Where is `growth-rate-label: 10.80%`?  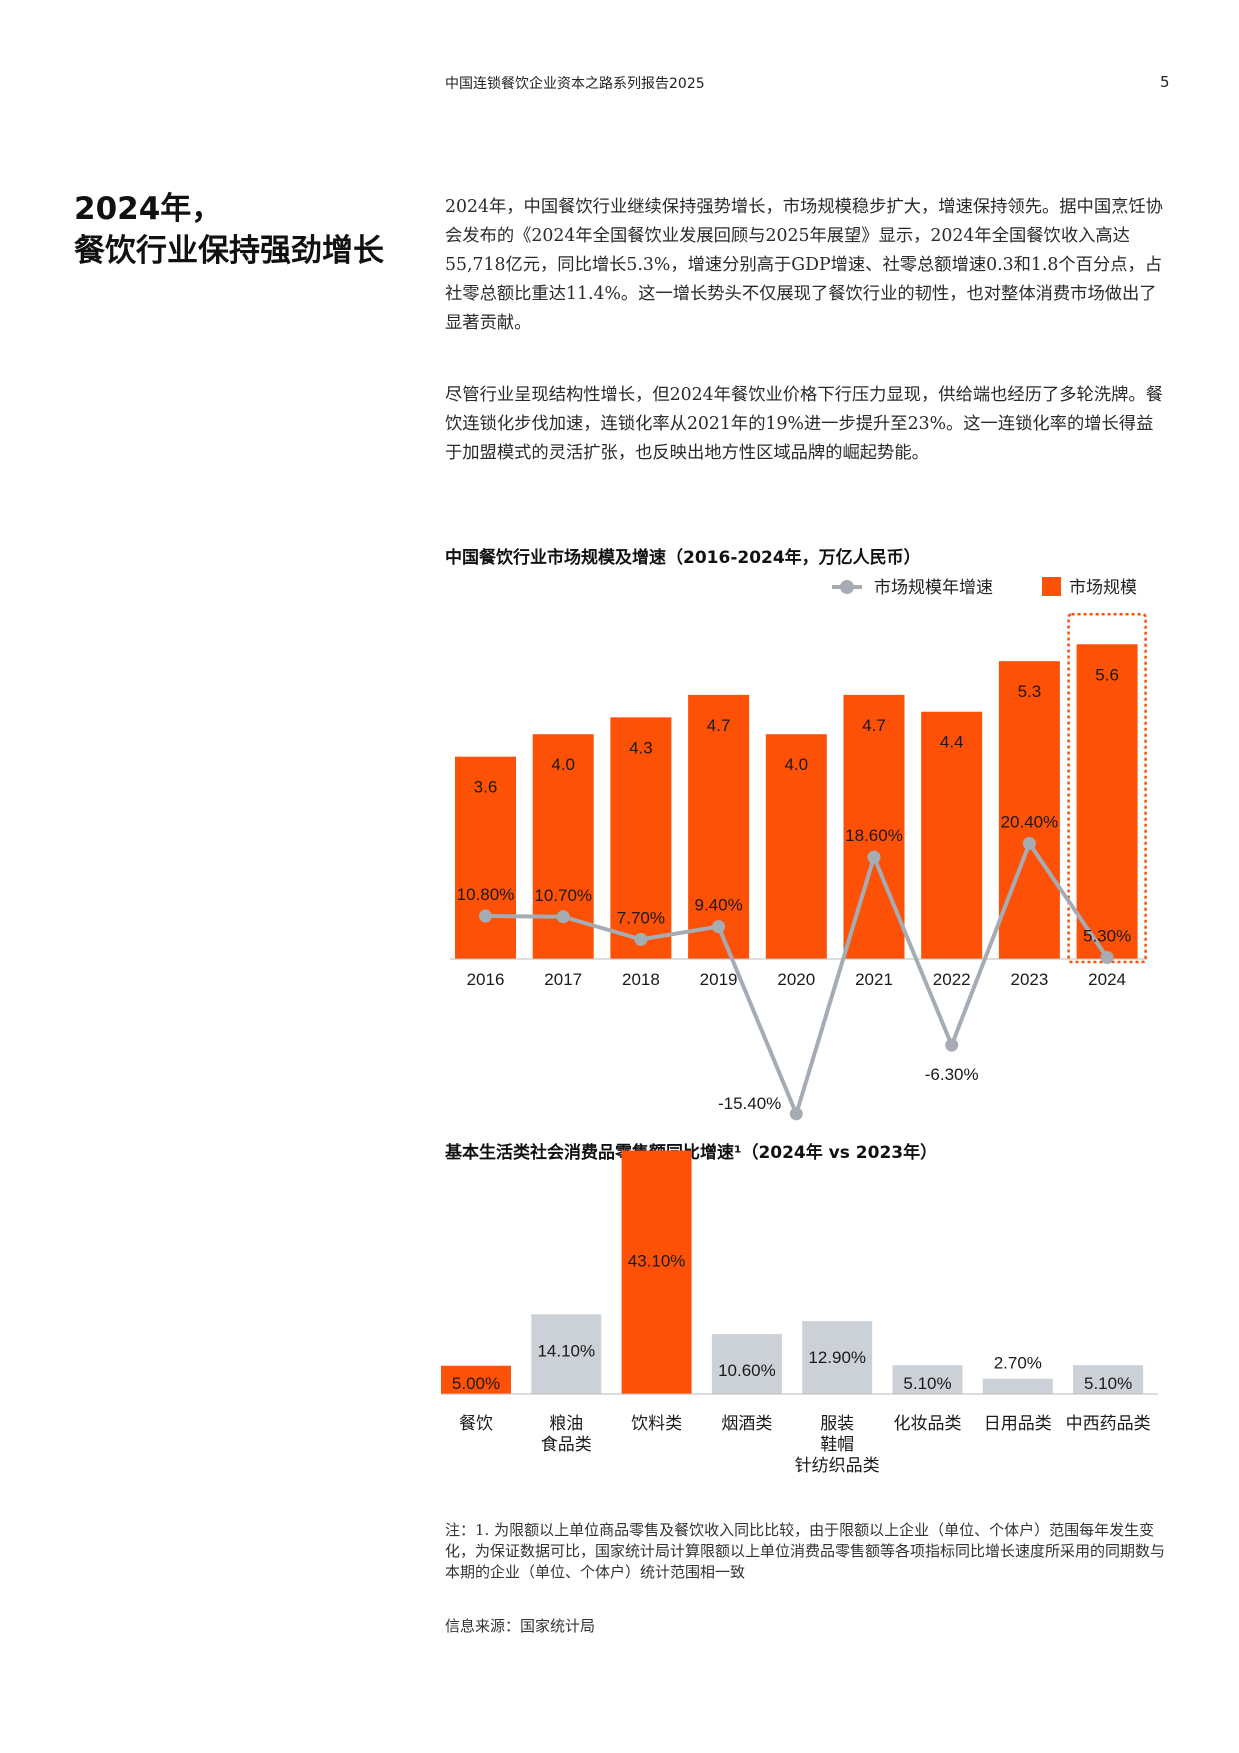 growth-rate-label: 10.80% is located at coordinates (486, 894).